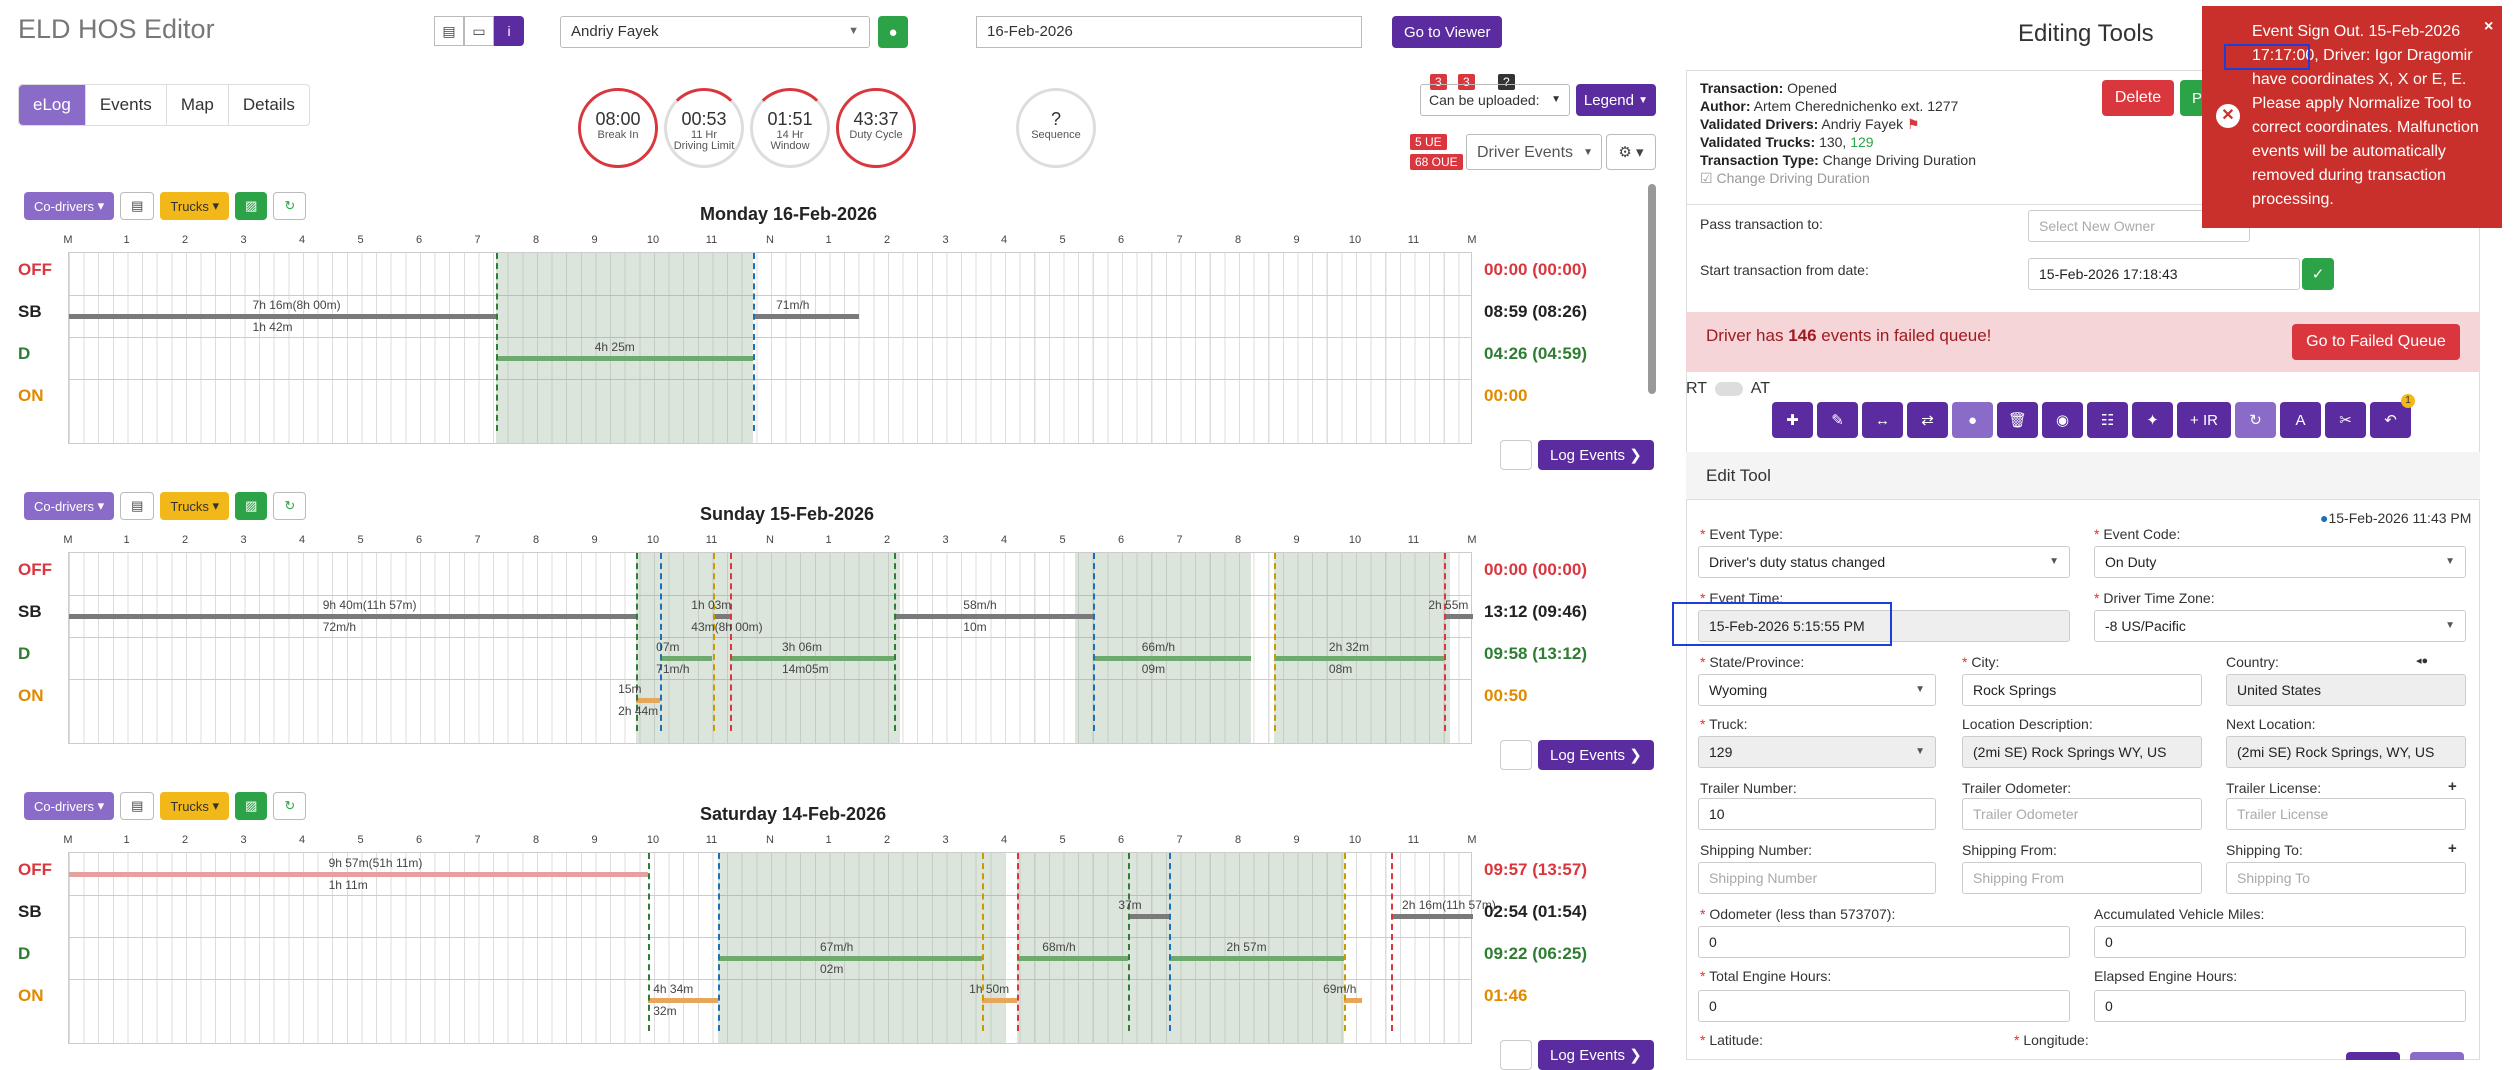 The image size is (2514, 1070). I want to click on toggle-switch, so click(1729, 388).